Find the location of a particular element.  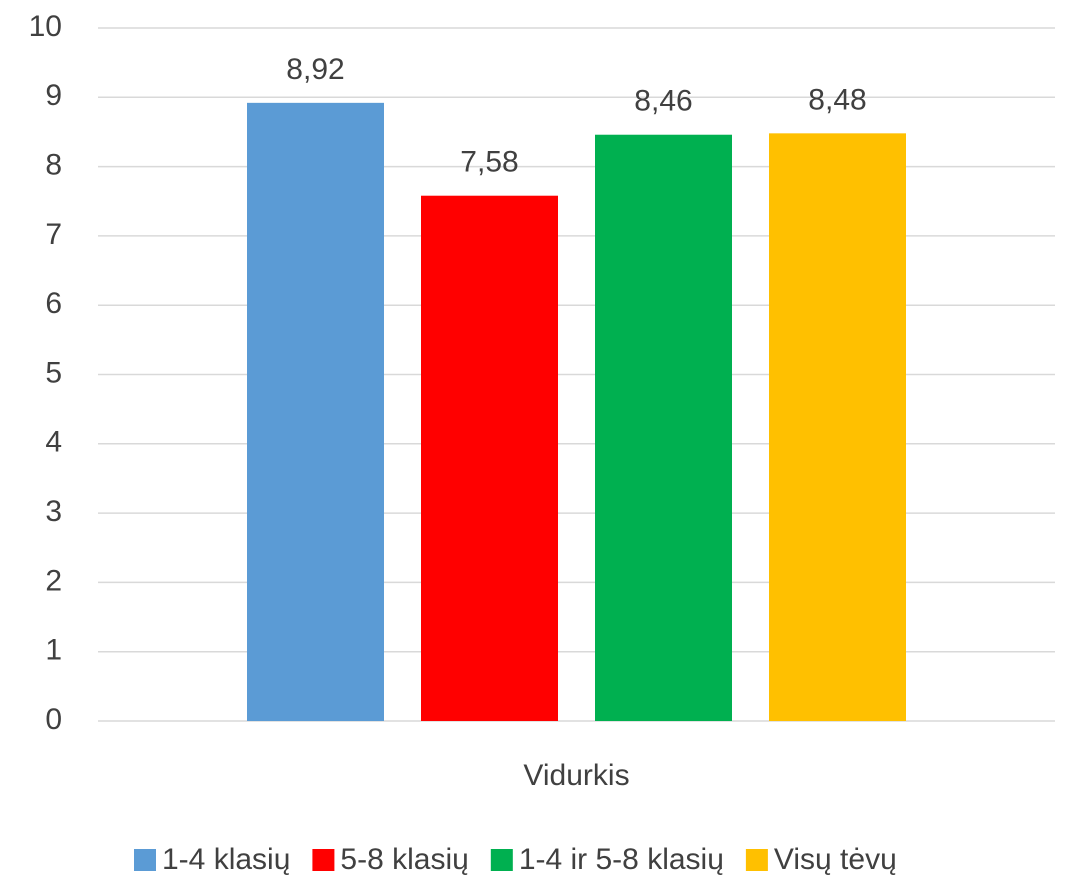

y-tick-label: 3 is located at coordinates (53, 511).